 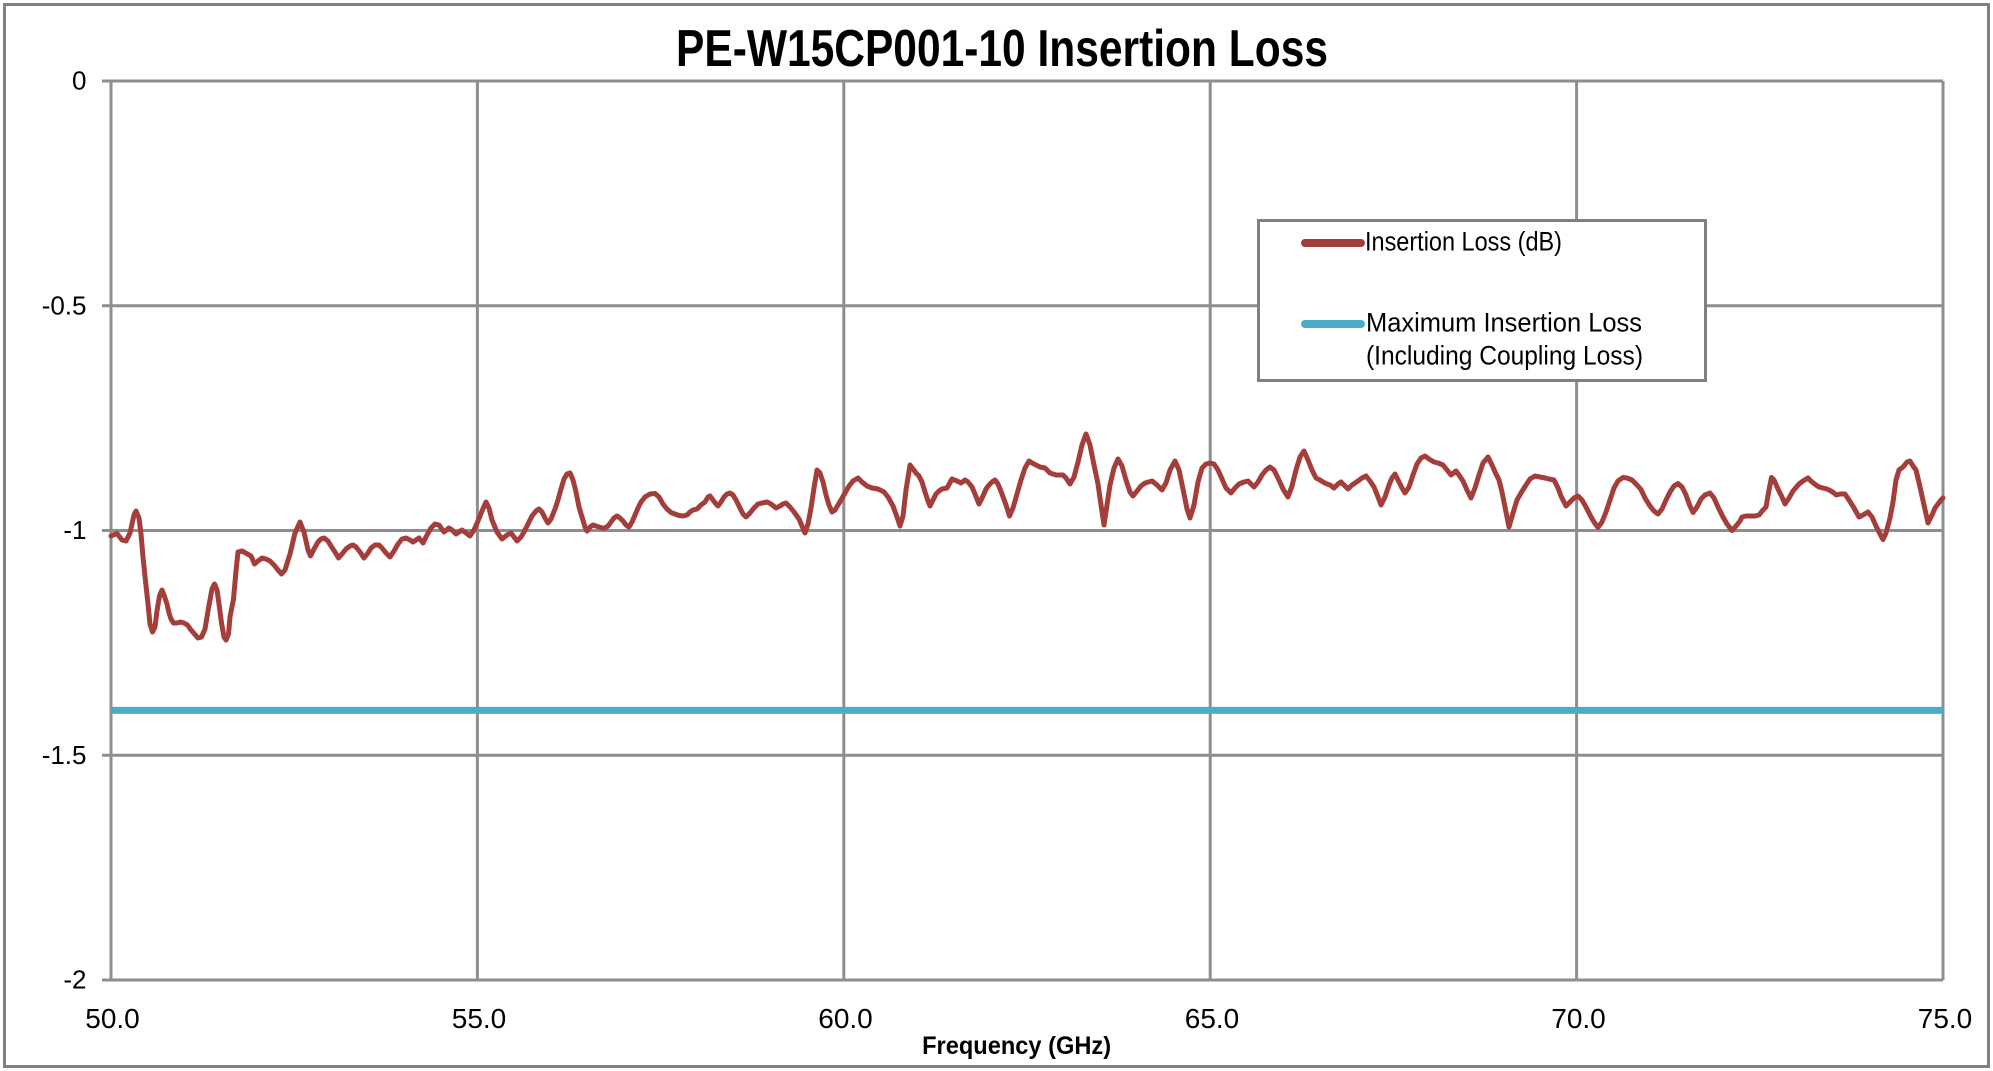 I want to click on svg-text: 50.0, so click(x=112, y=1018).